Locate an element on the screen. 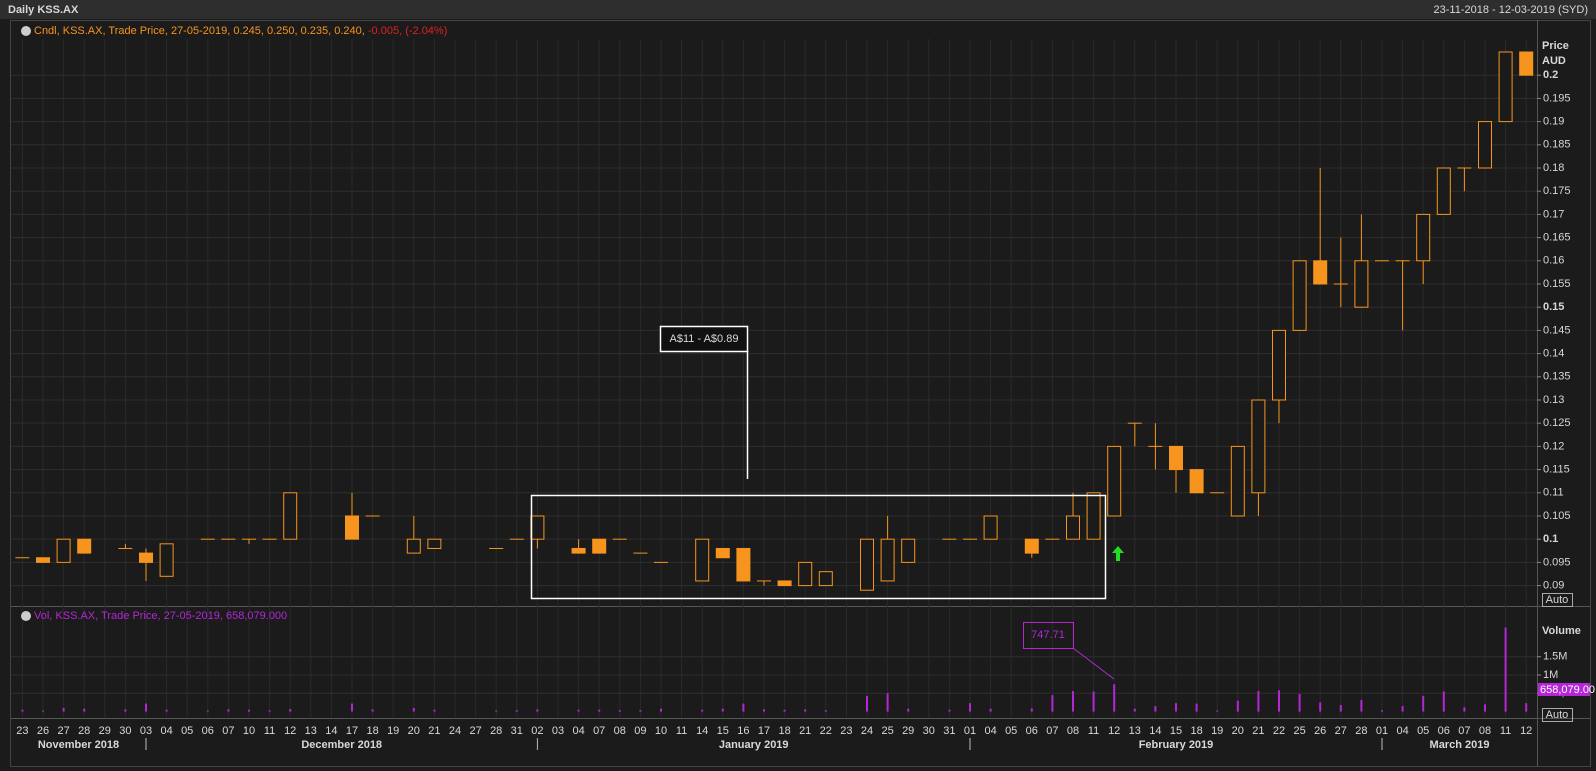 Image resolution: width=1596 pixels, height=771 pixels. volume-callout is located at coordinates (1048, 635).